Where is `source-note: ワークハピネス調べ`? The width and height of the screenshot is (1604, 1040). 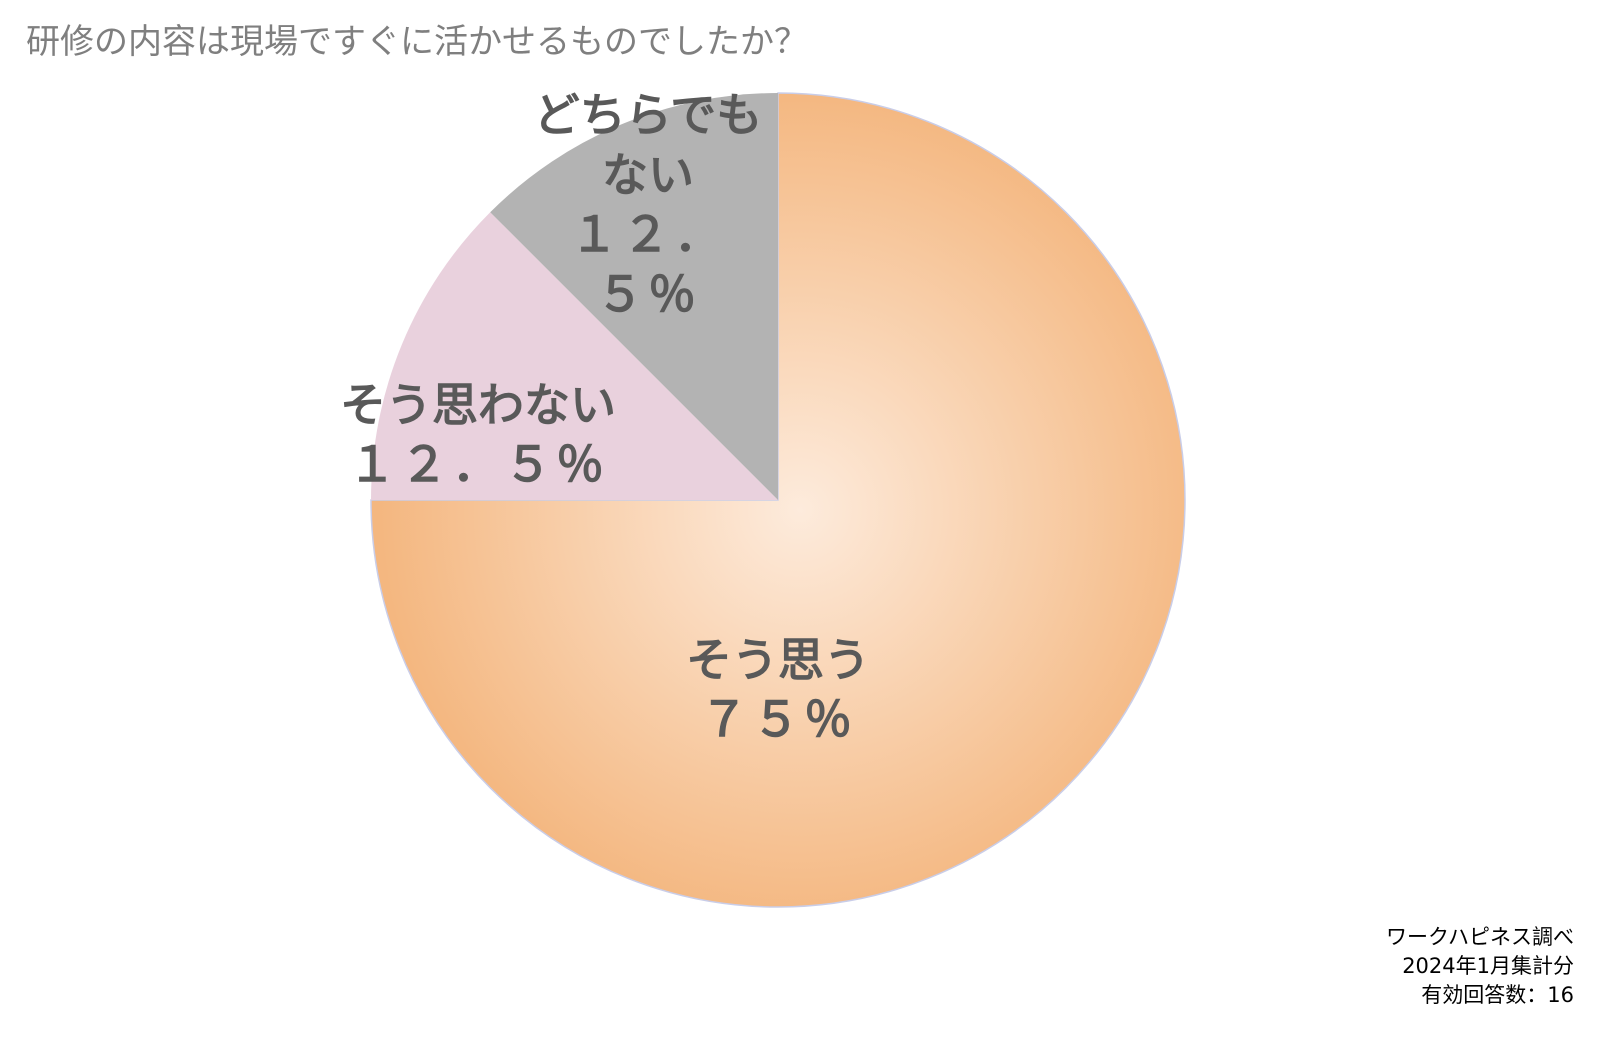
source-note: ワークハピネス調べ is located at coordinates (1480, 937).